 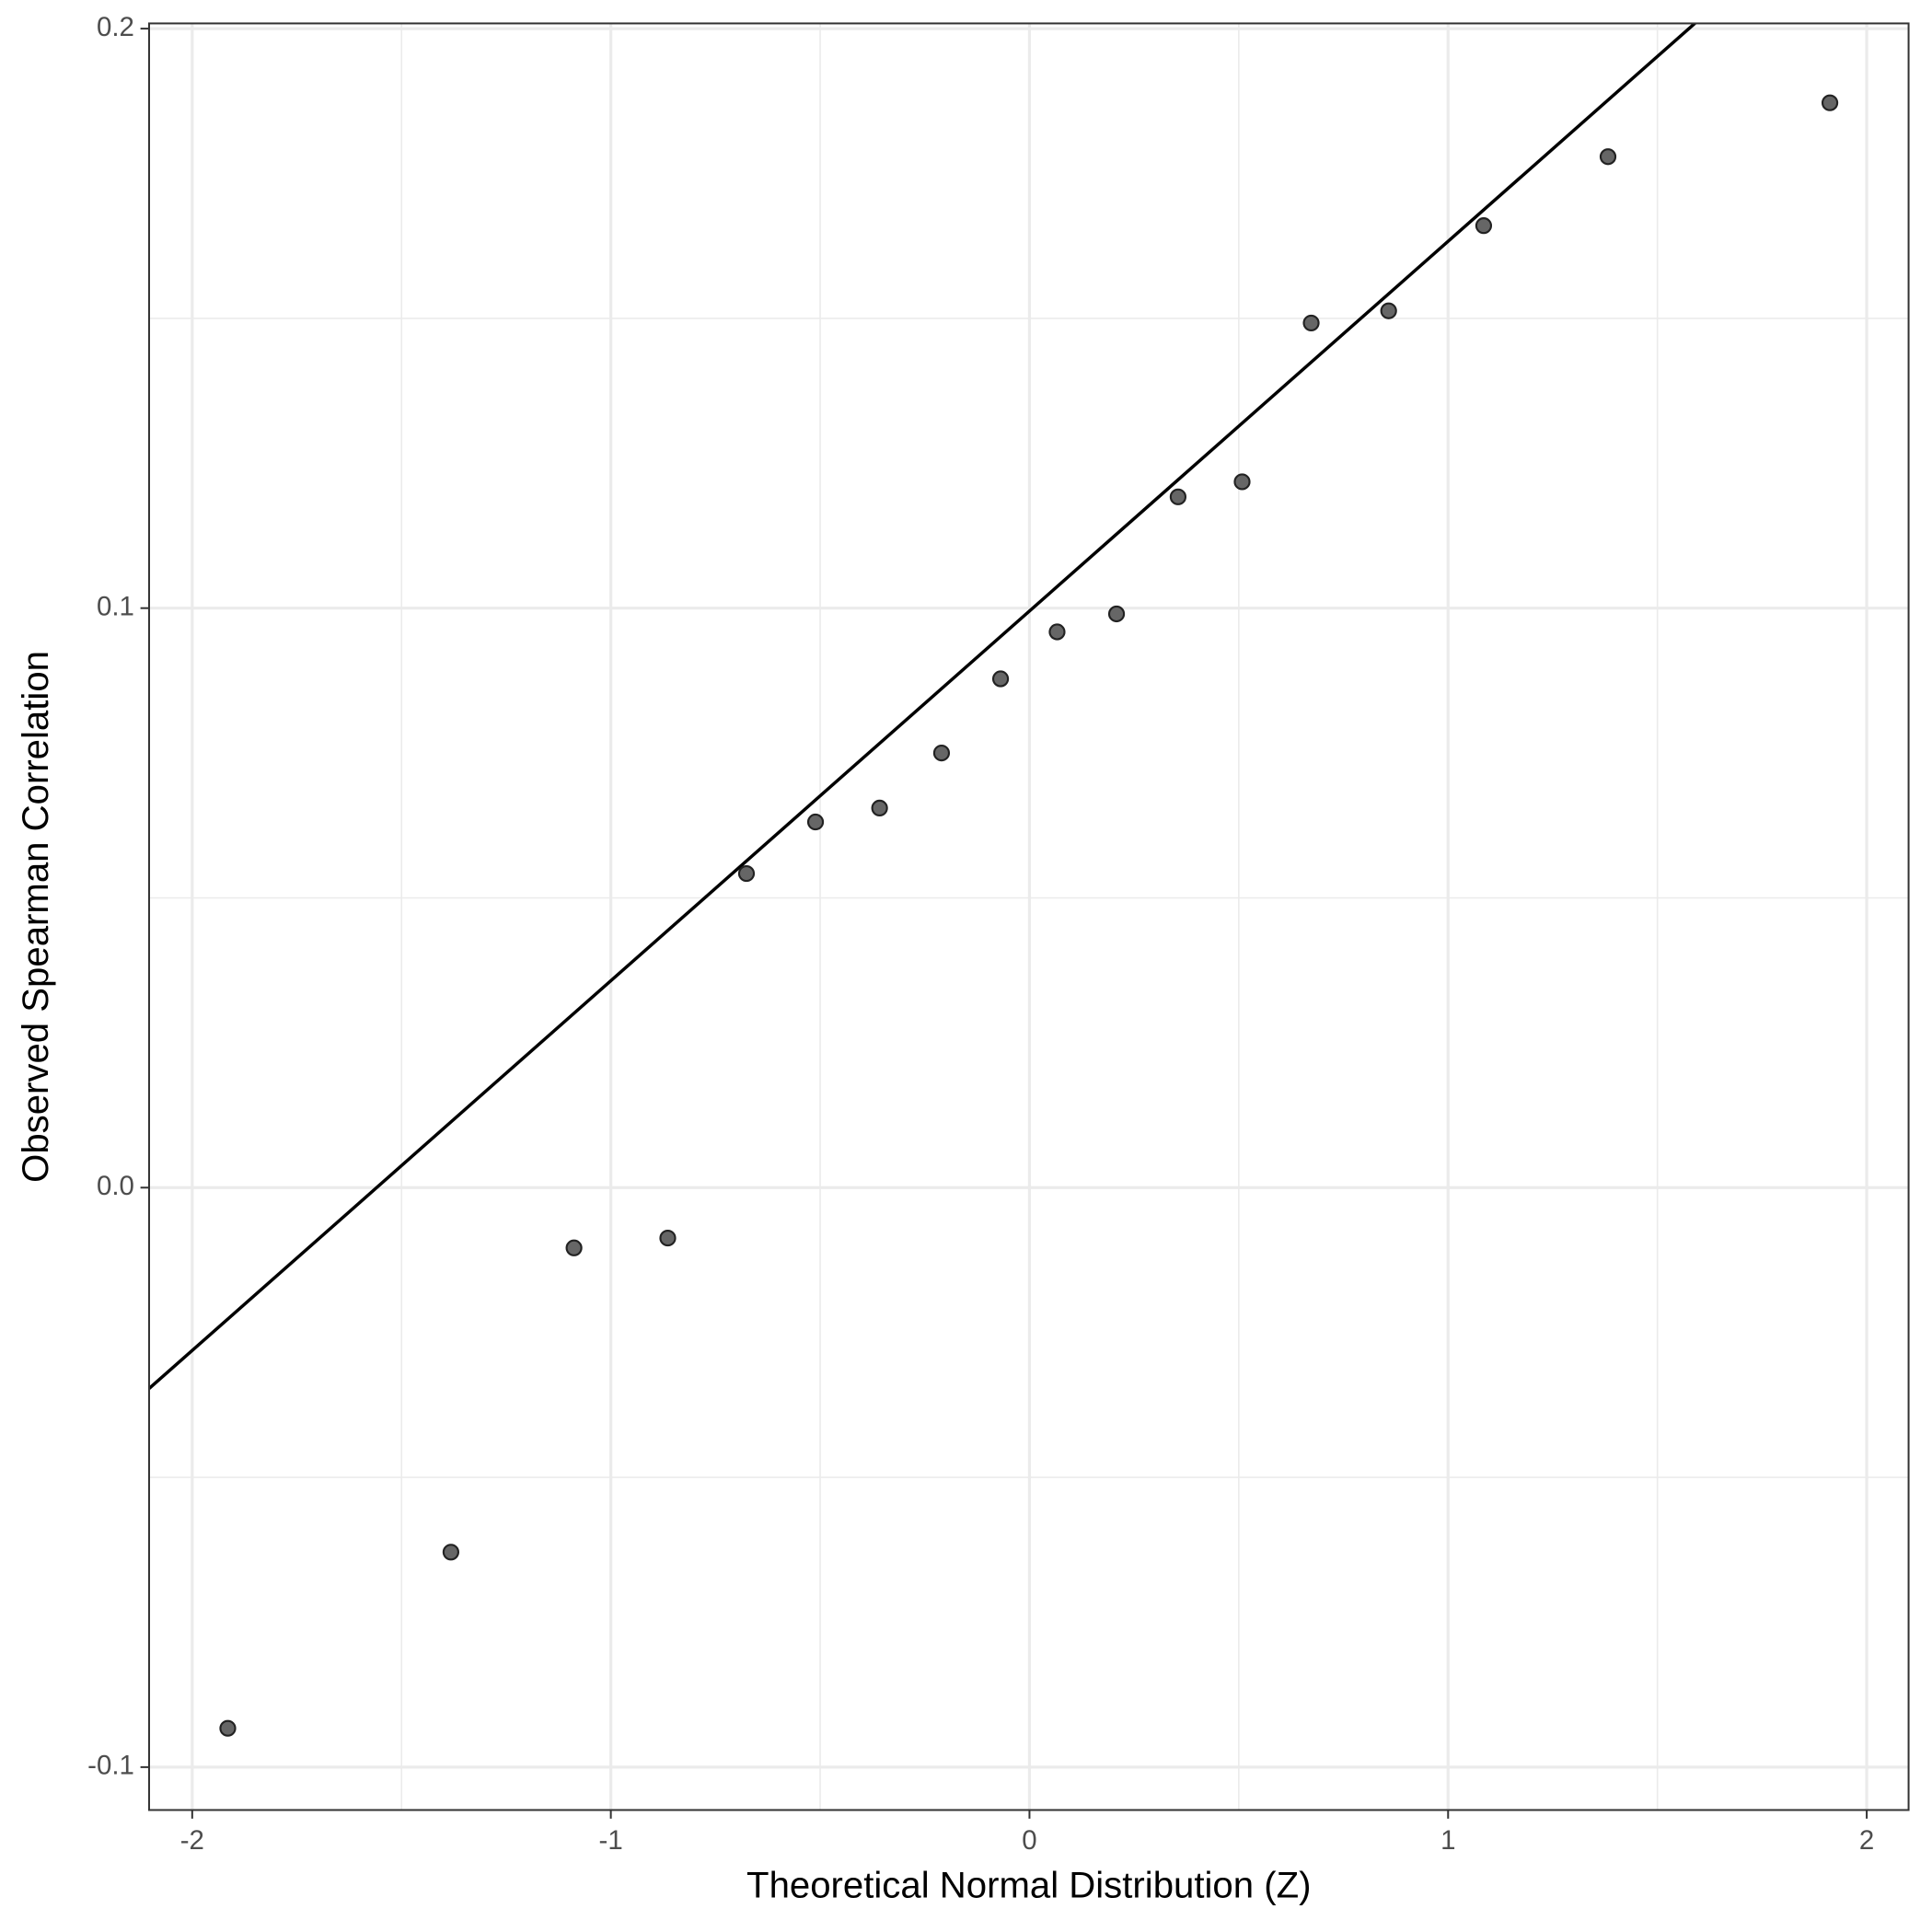 What do you see at coordinates (35, 917) in the screenshot?
I see `y-axis-title: Observed Spearman Correlation` at bounding box center [35, 917].